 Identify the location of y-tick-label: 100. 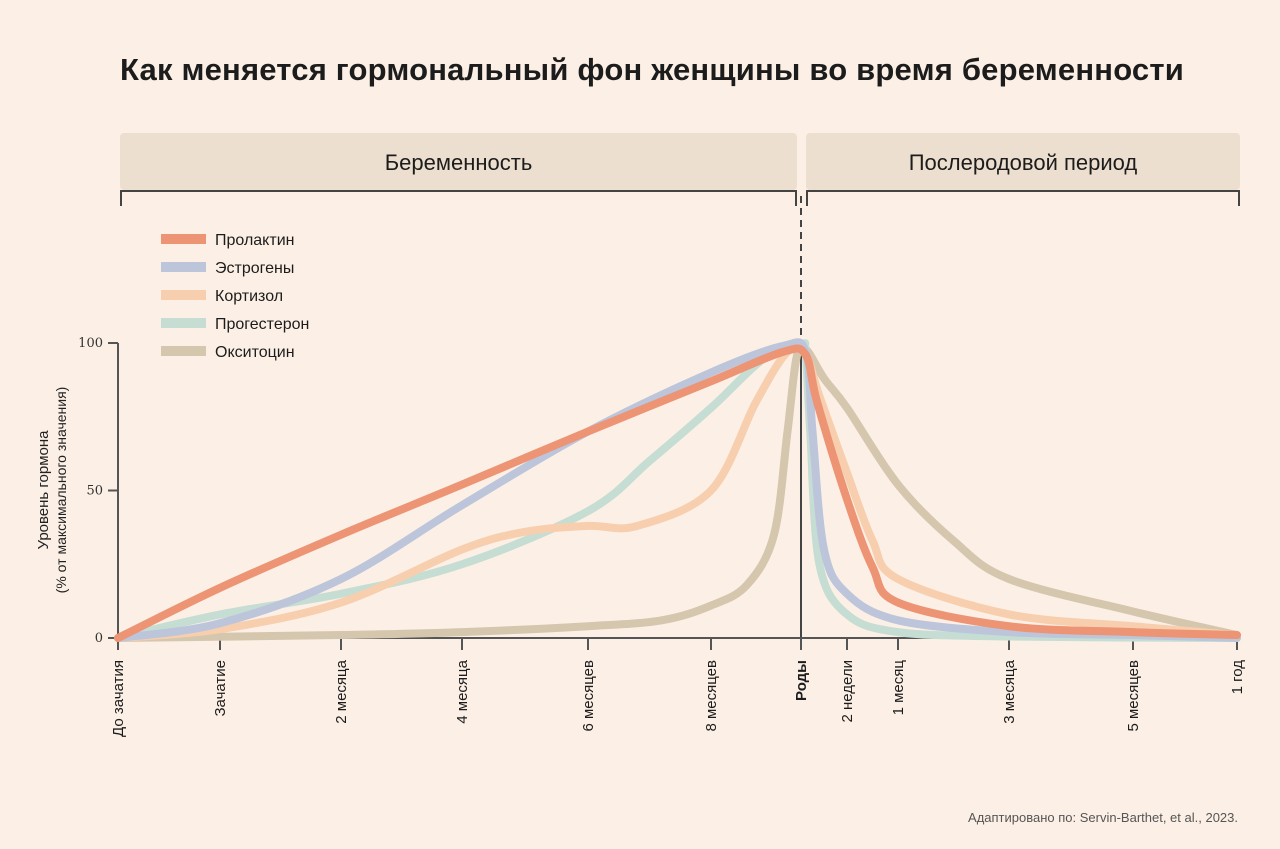
(90, 343).